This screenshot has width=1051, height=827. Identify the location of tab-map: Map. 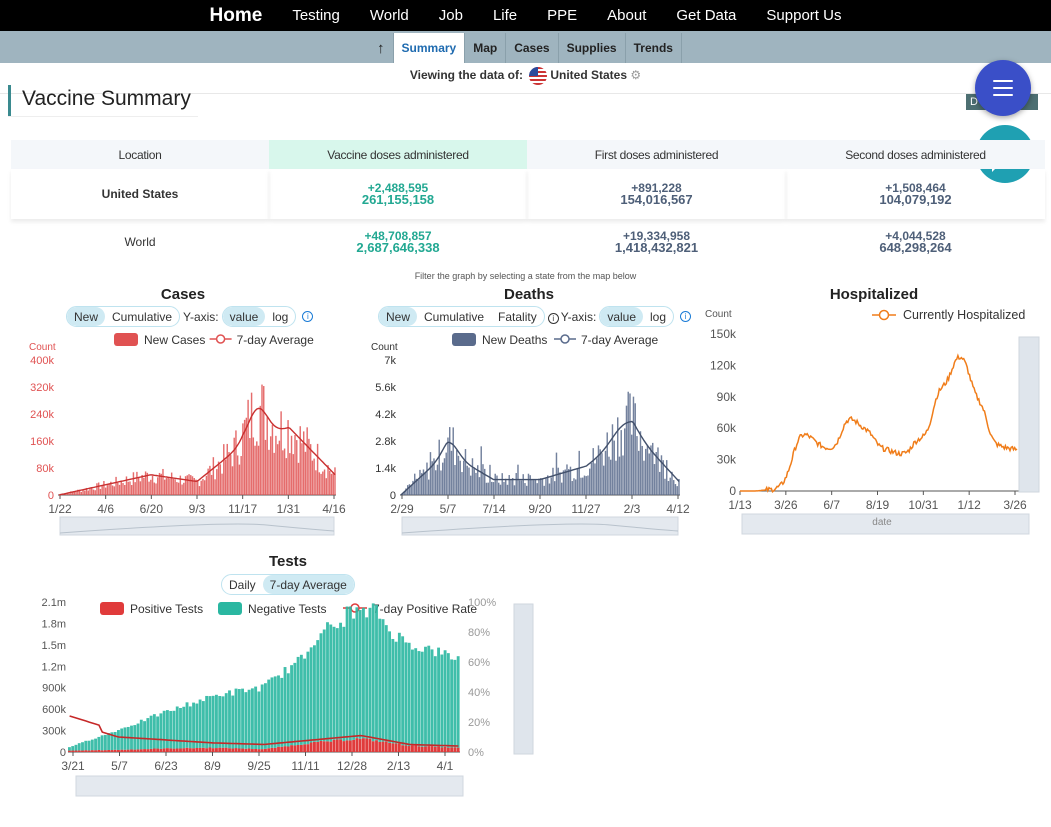
(486, 48).